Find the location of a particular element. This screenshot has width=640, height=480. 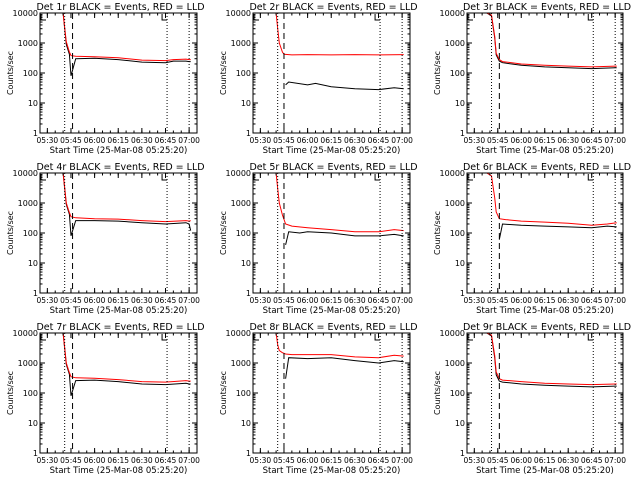

panel-title: Det 1r BLACK = Events, RED = LLD is located at coordinates (120, 7).